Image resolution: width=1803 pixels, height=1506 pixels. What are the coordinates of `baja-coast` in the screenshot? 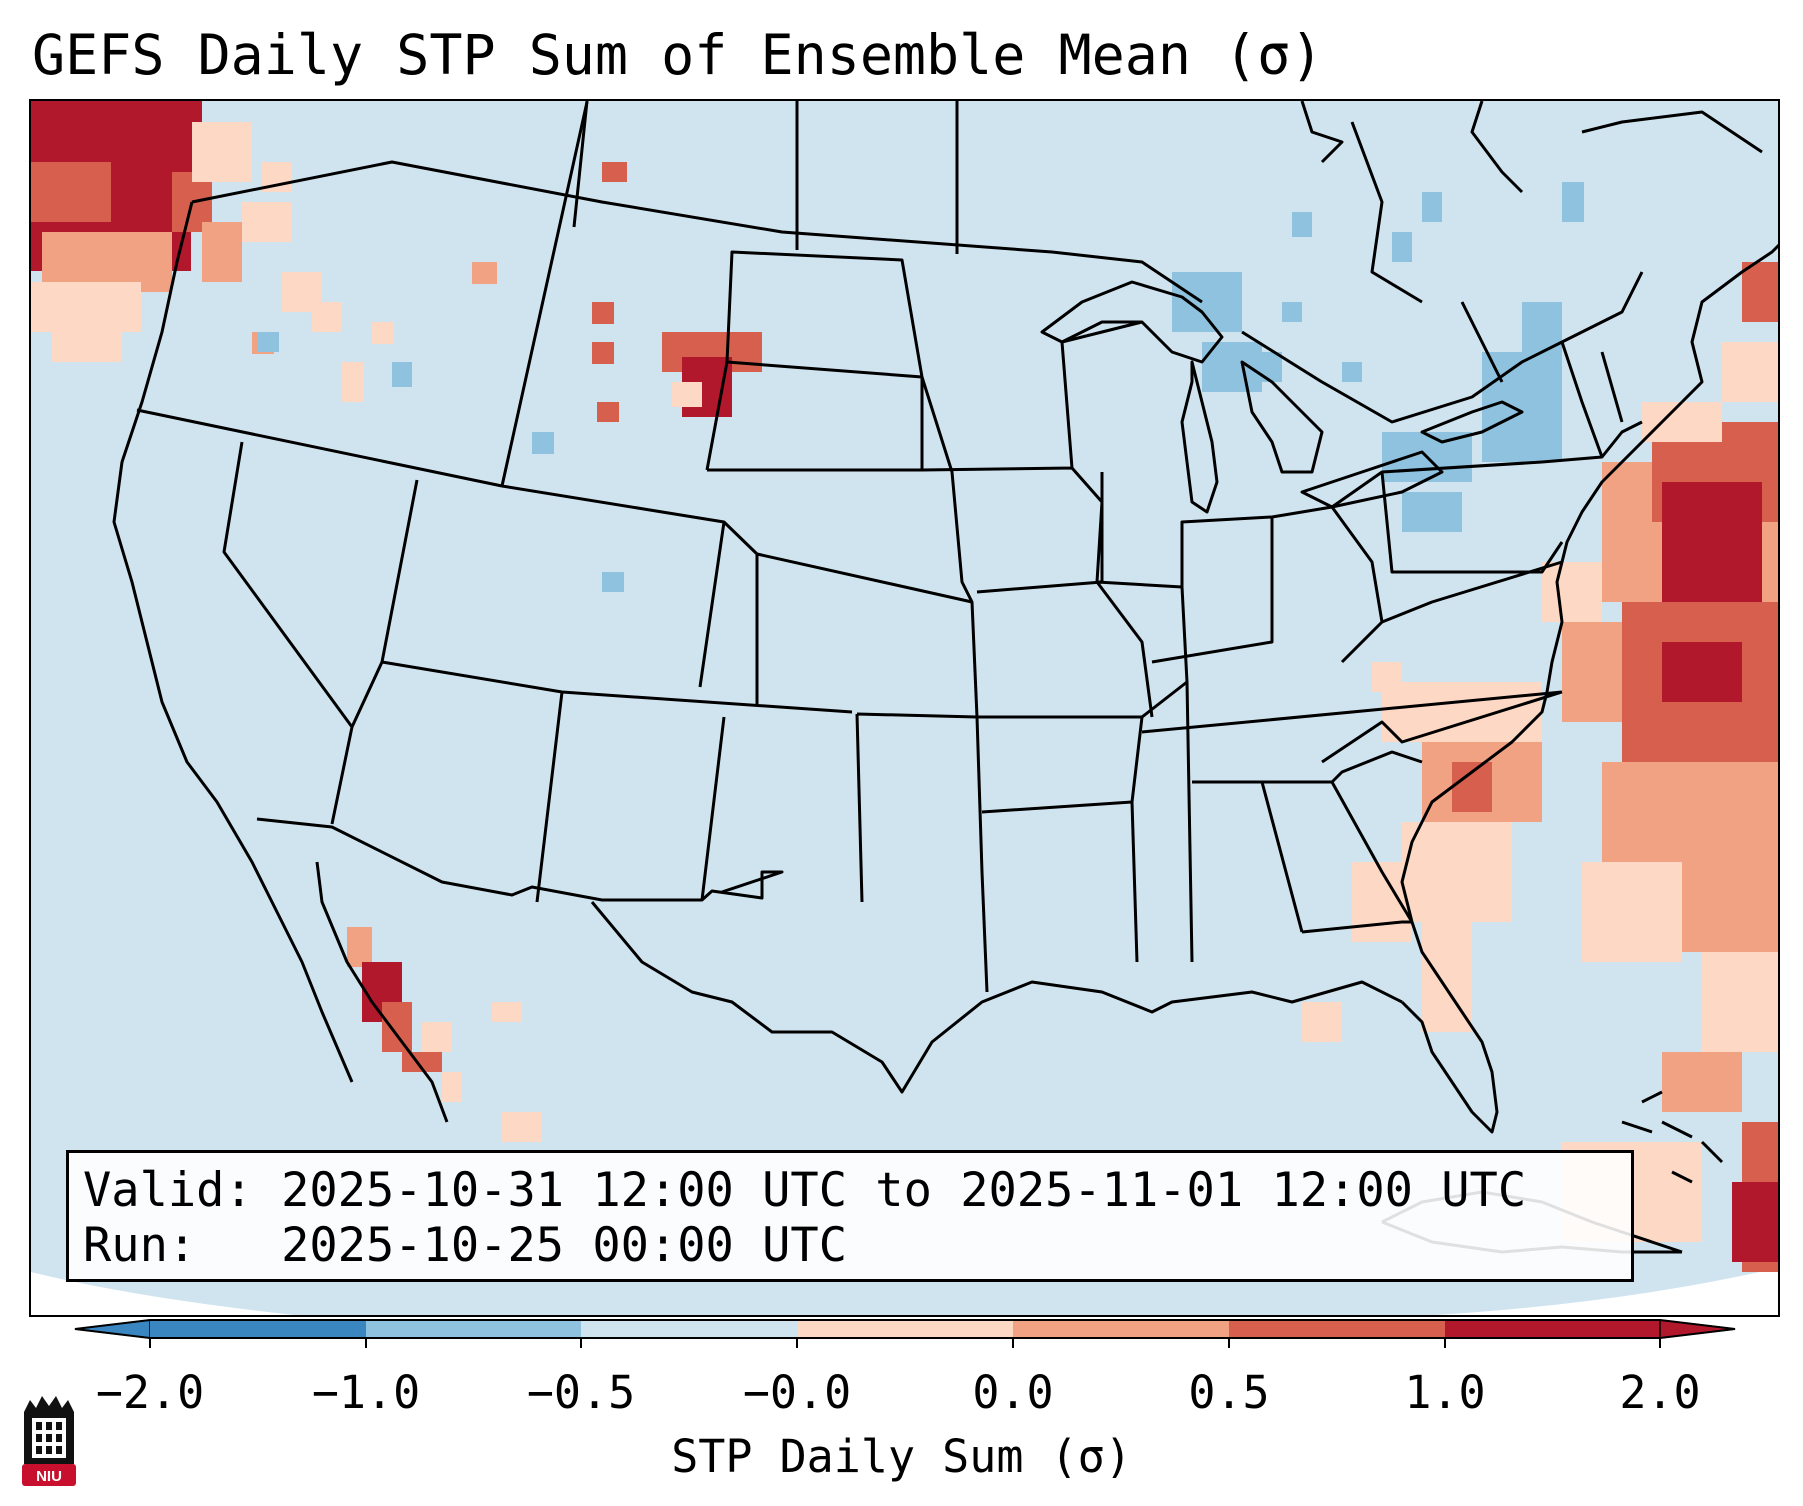 It's located at (382, 992).